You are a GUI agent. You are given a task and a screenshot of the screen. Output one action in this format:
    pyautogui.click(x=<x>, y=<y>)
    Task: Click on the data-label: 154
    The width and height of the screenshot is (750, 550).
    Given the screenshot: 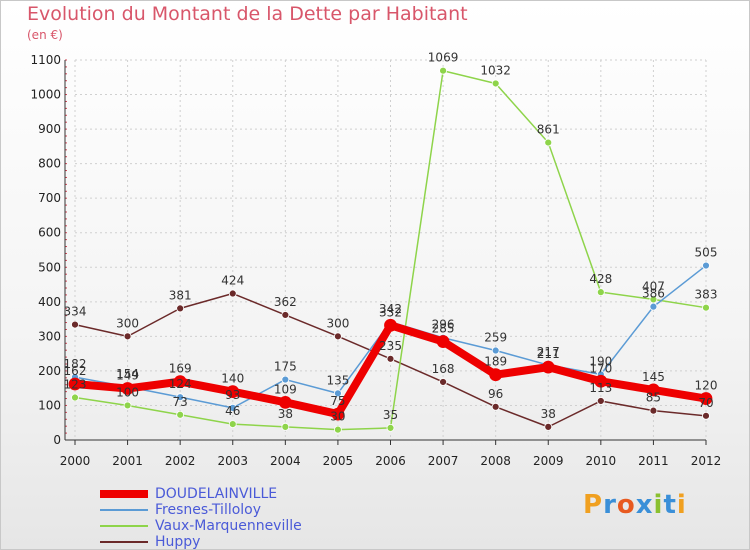 What is the action you would take?
    pyautogui.click(x=127, y=374)
    